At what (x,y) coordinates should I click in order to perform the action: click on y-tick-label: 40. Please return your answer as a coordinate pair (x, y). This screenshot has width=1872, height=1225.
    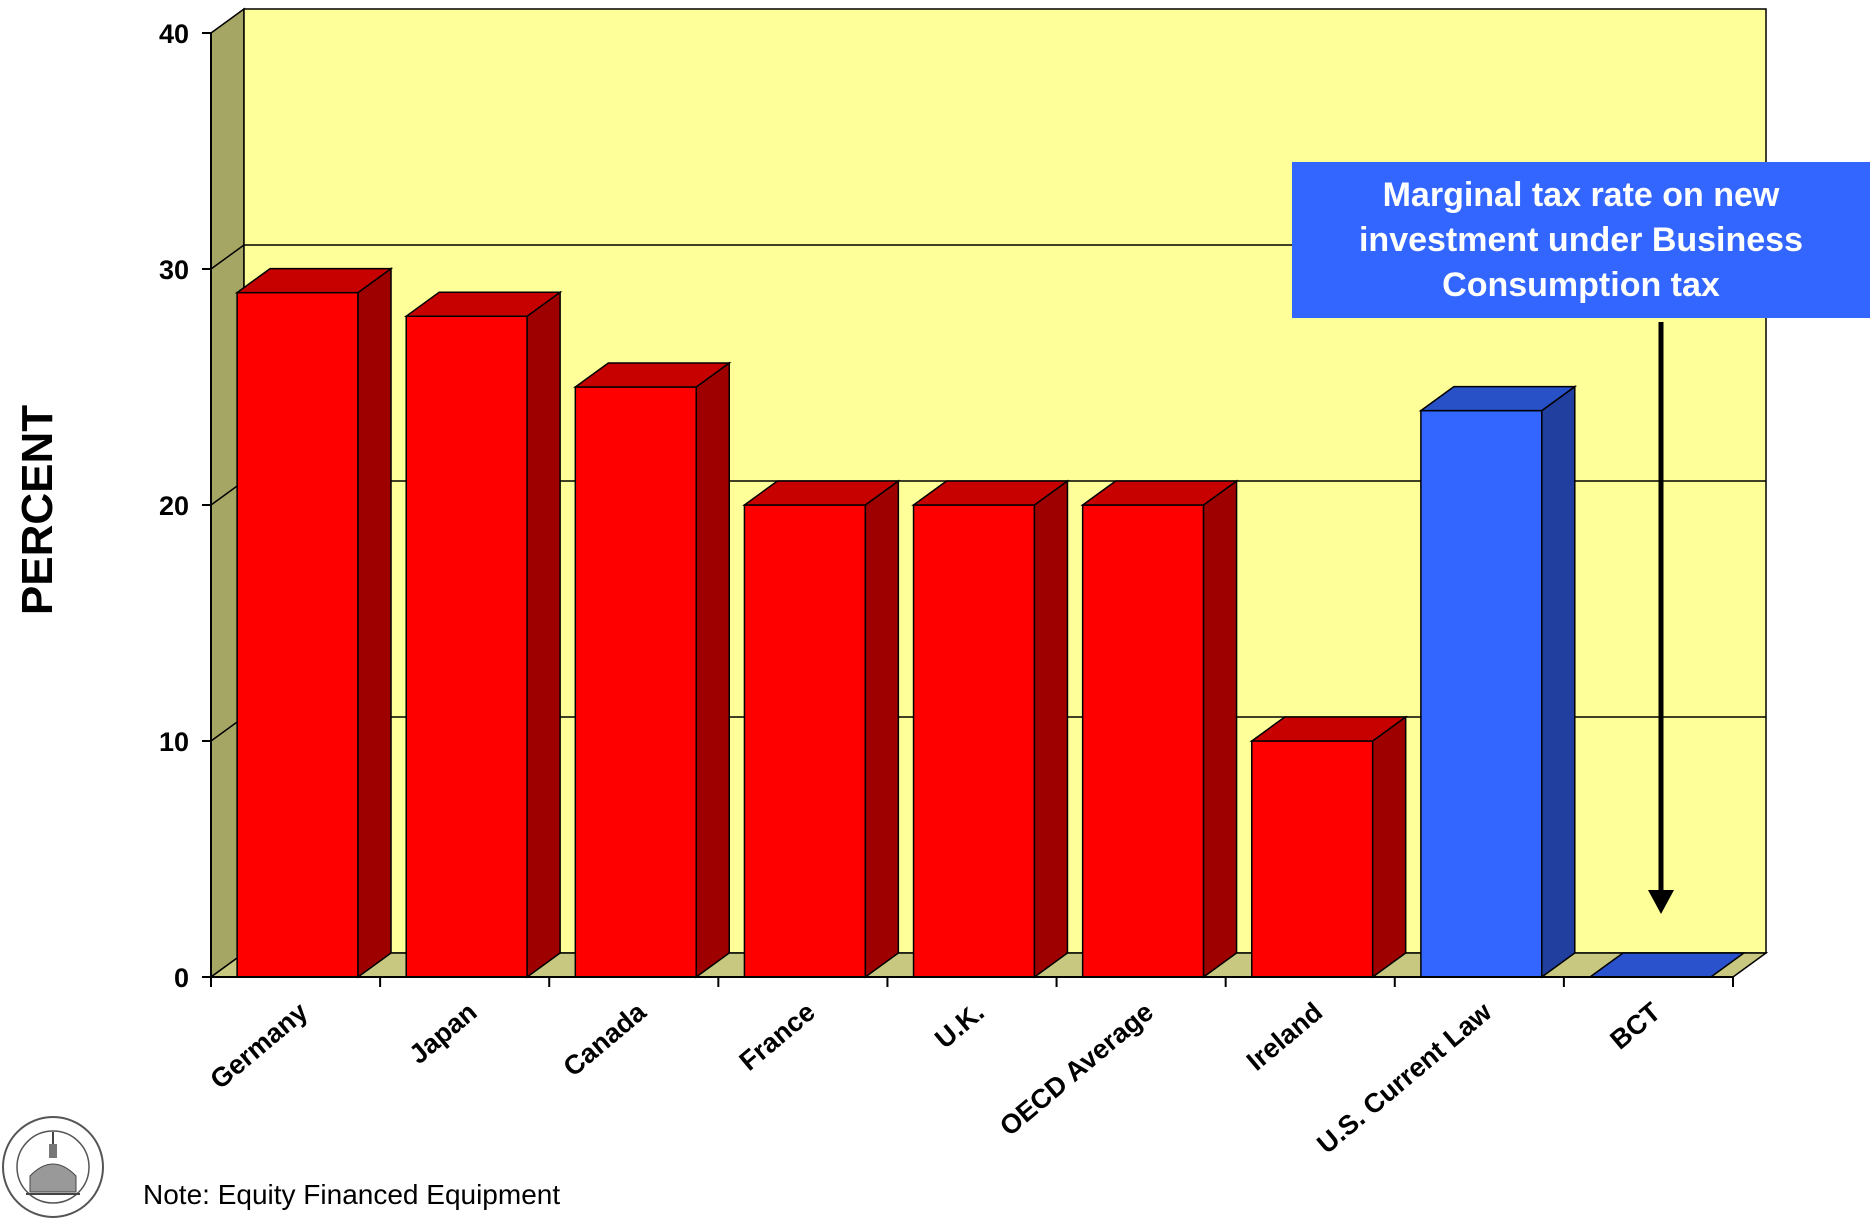
    Looking at the image, I should click on (174, 34).